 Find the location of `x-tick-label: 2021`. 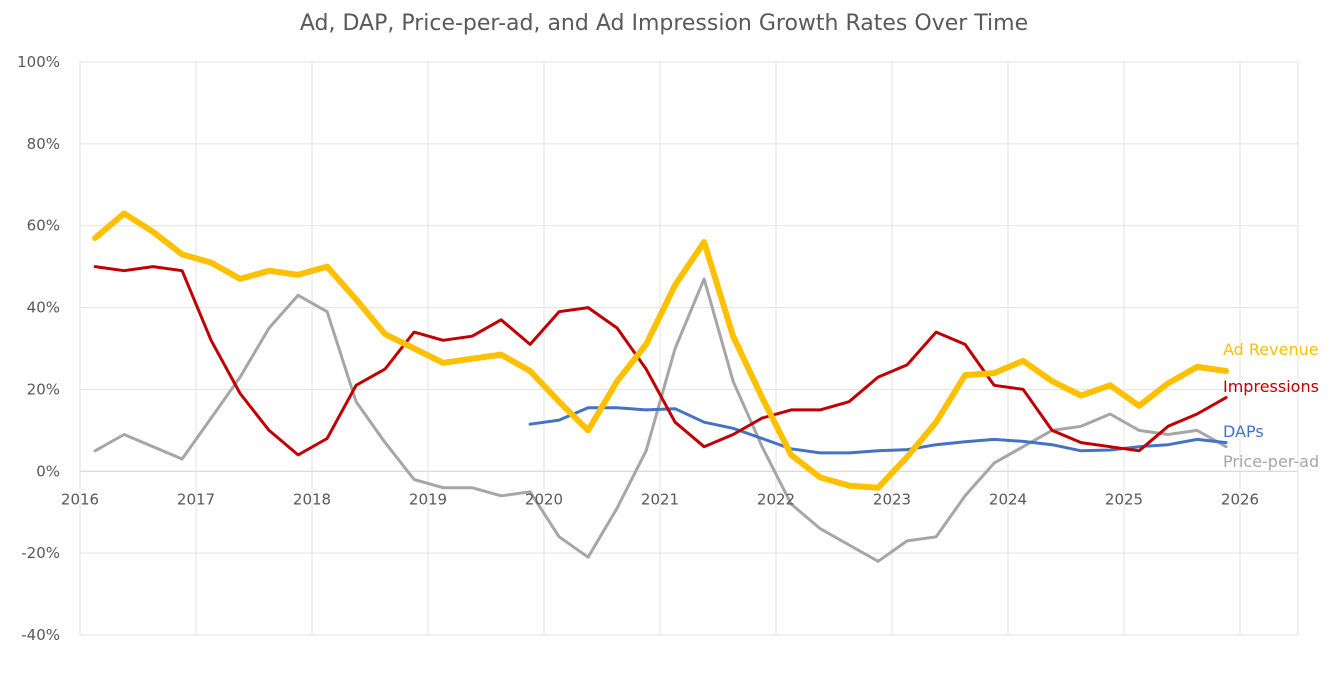

x-tick-label: 2021 is located at coordinates (660, 499).